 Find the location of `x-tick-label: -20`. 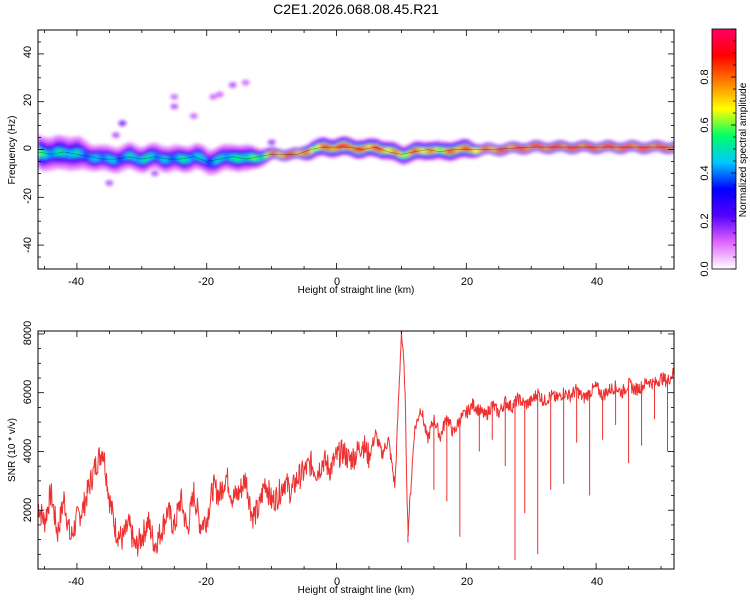

x-tick-label: -20 is located at coordinates (206, 582).